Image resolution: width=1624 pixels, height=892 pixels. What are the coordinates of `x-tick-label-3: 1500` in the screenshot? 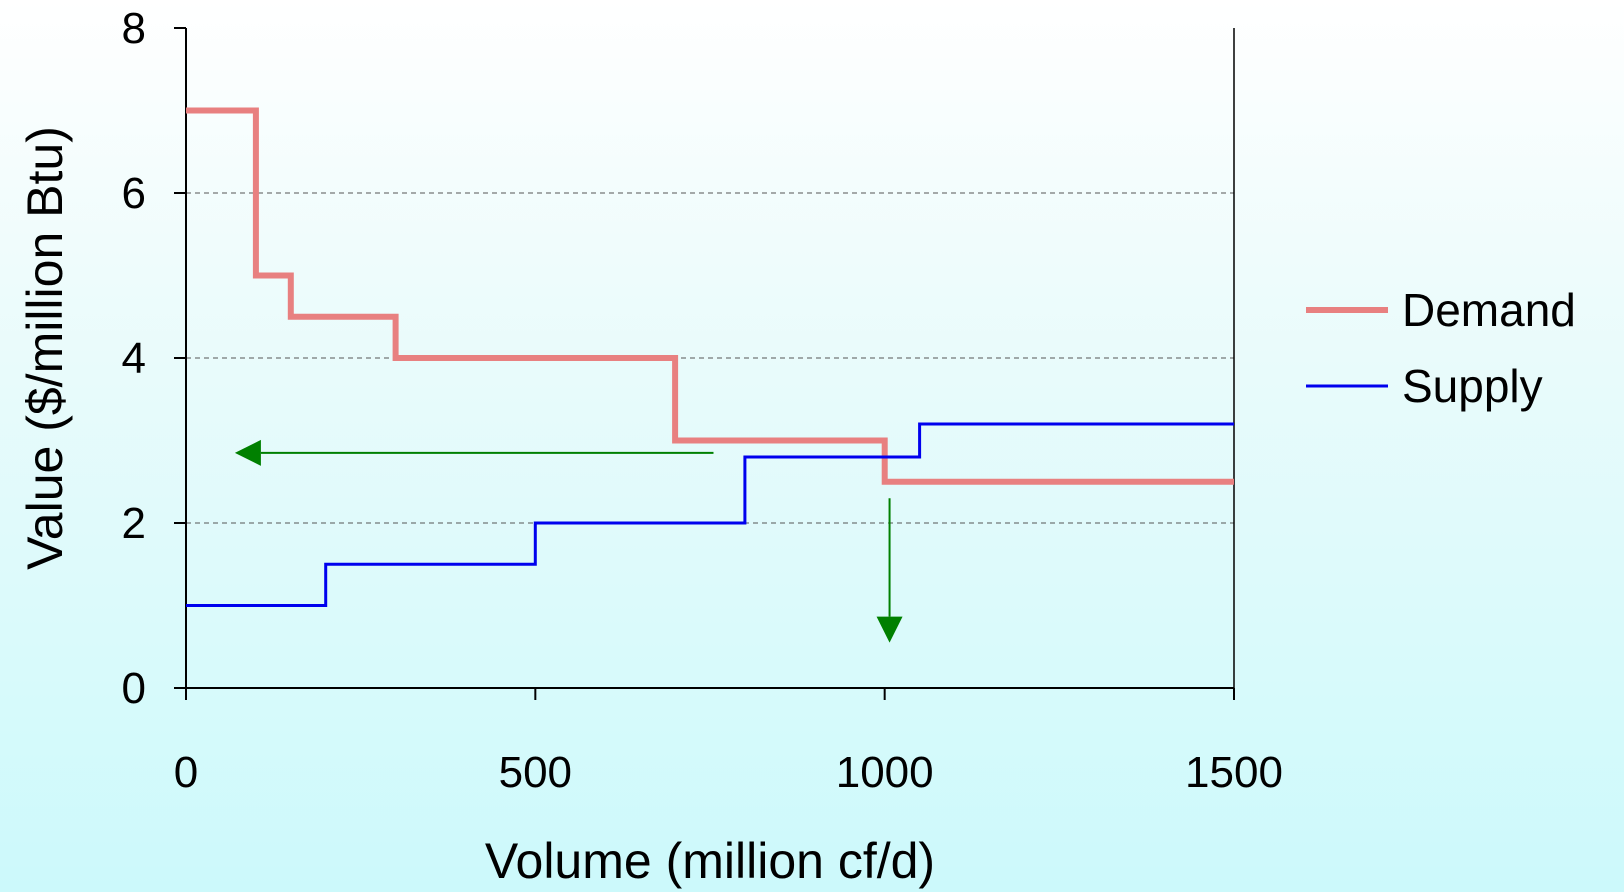 It's located at (1234, 772).